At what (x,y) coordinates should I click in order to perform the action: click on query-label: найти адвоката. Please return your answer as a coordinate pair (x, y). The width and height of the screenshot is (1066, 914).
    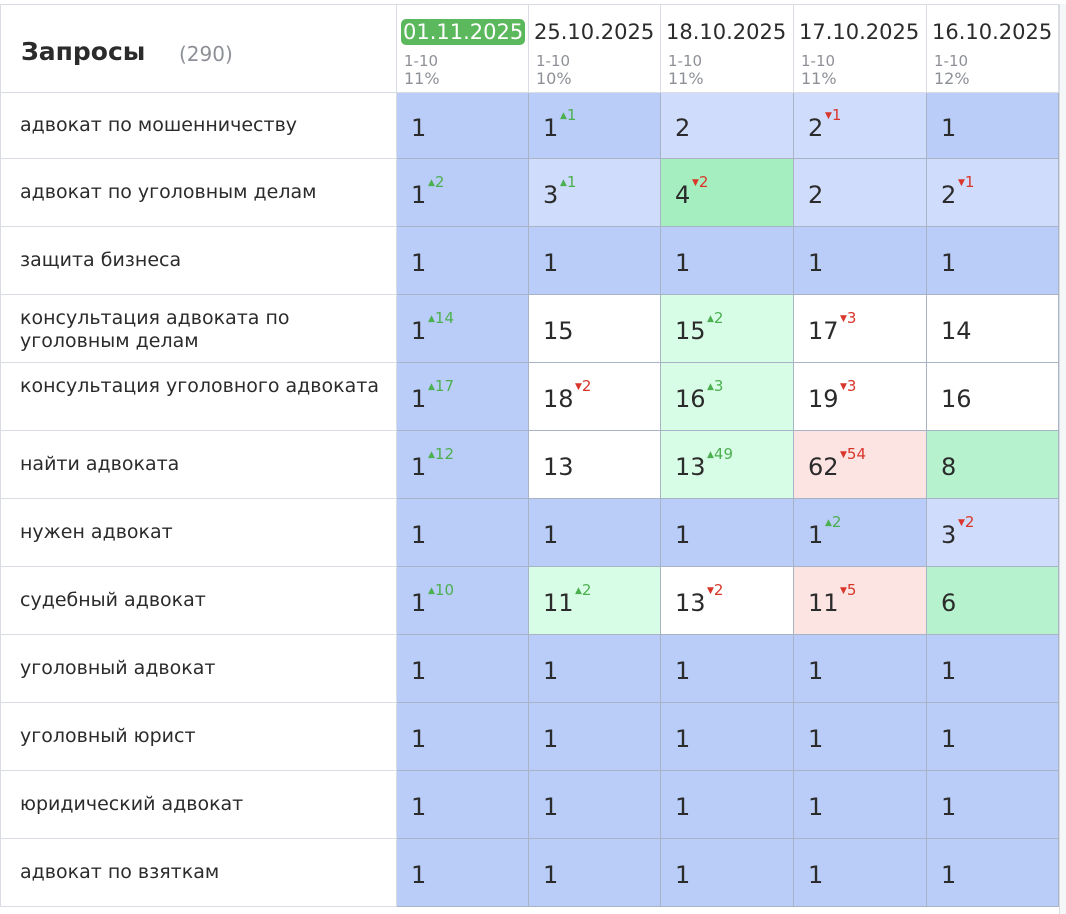
    Looking at the image, I should click on (100, 464).